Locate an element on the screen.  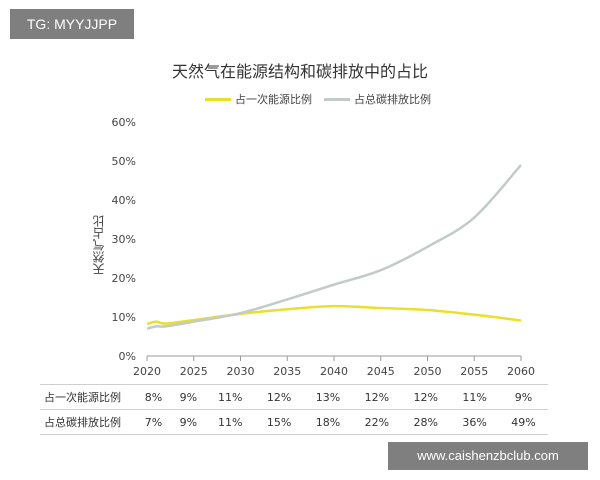
table-row: 占总碳排放比例 7% 9% 11% 15% 18% 22% 28% 36% 49% is located at coordinates (294, 422).